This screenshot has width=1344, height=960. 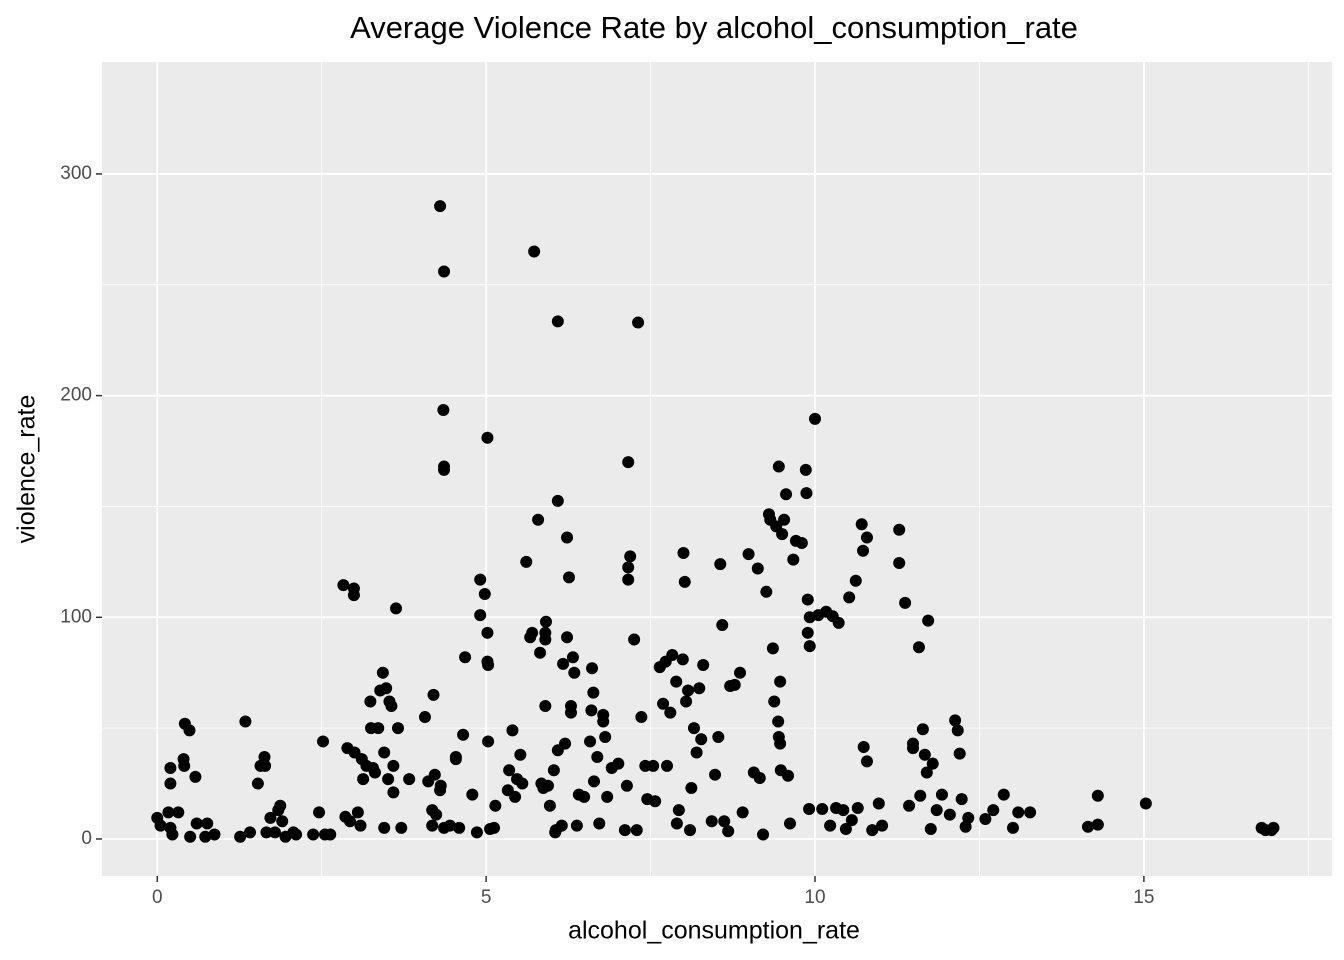 I want to click on x-tick-label: 15, so click(x=1143, y=897).